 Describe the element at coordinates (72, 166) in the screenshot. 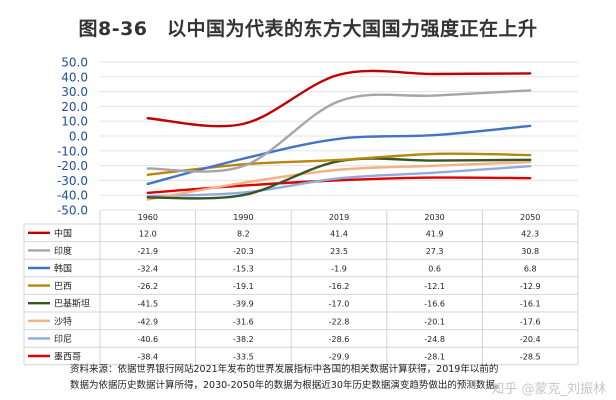

I see `y-tick-label: -20.0` at that location.